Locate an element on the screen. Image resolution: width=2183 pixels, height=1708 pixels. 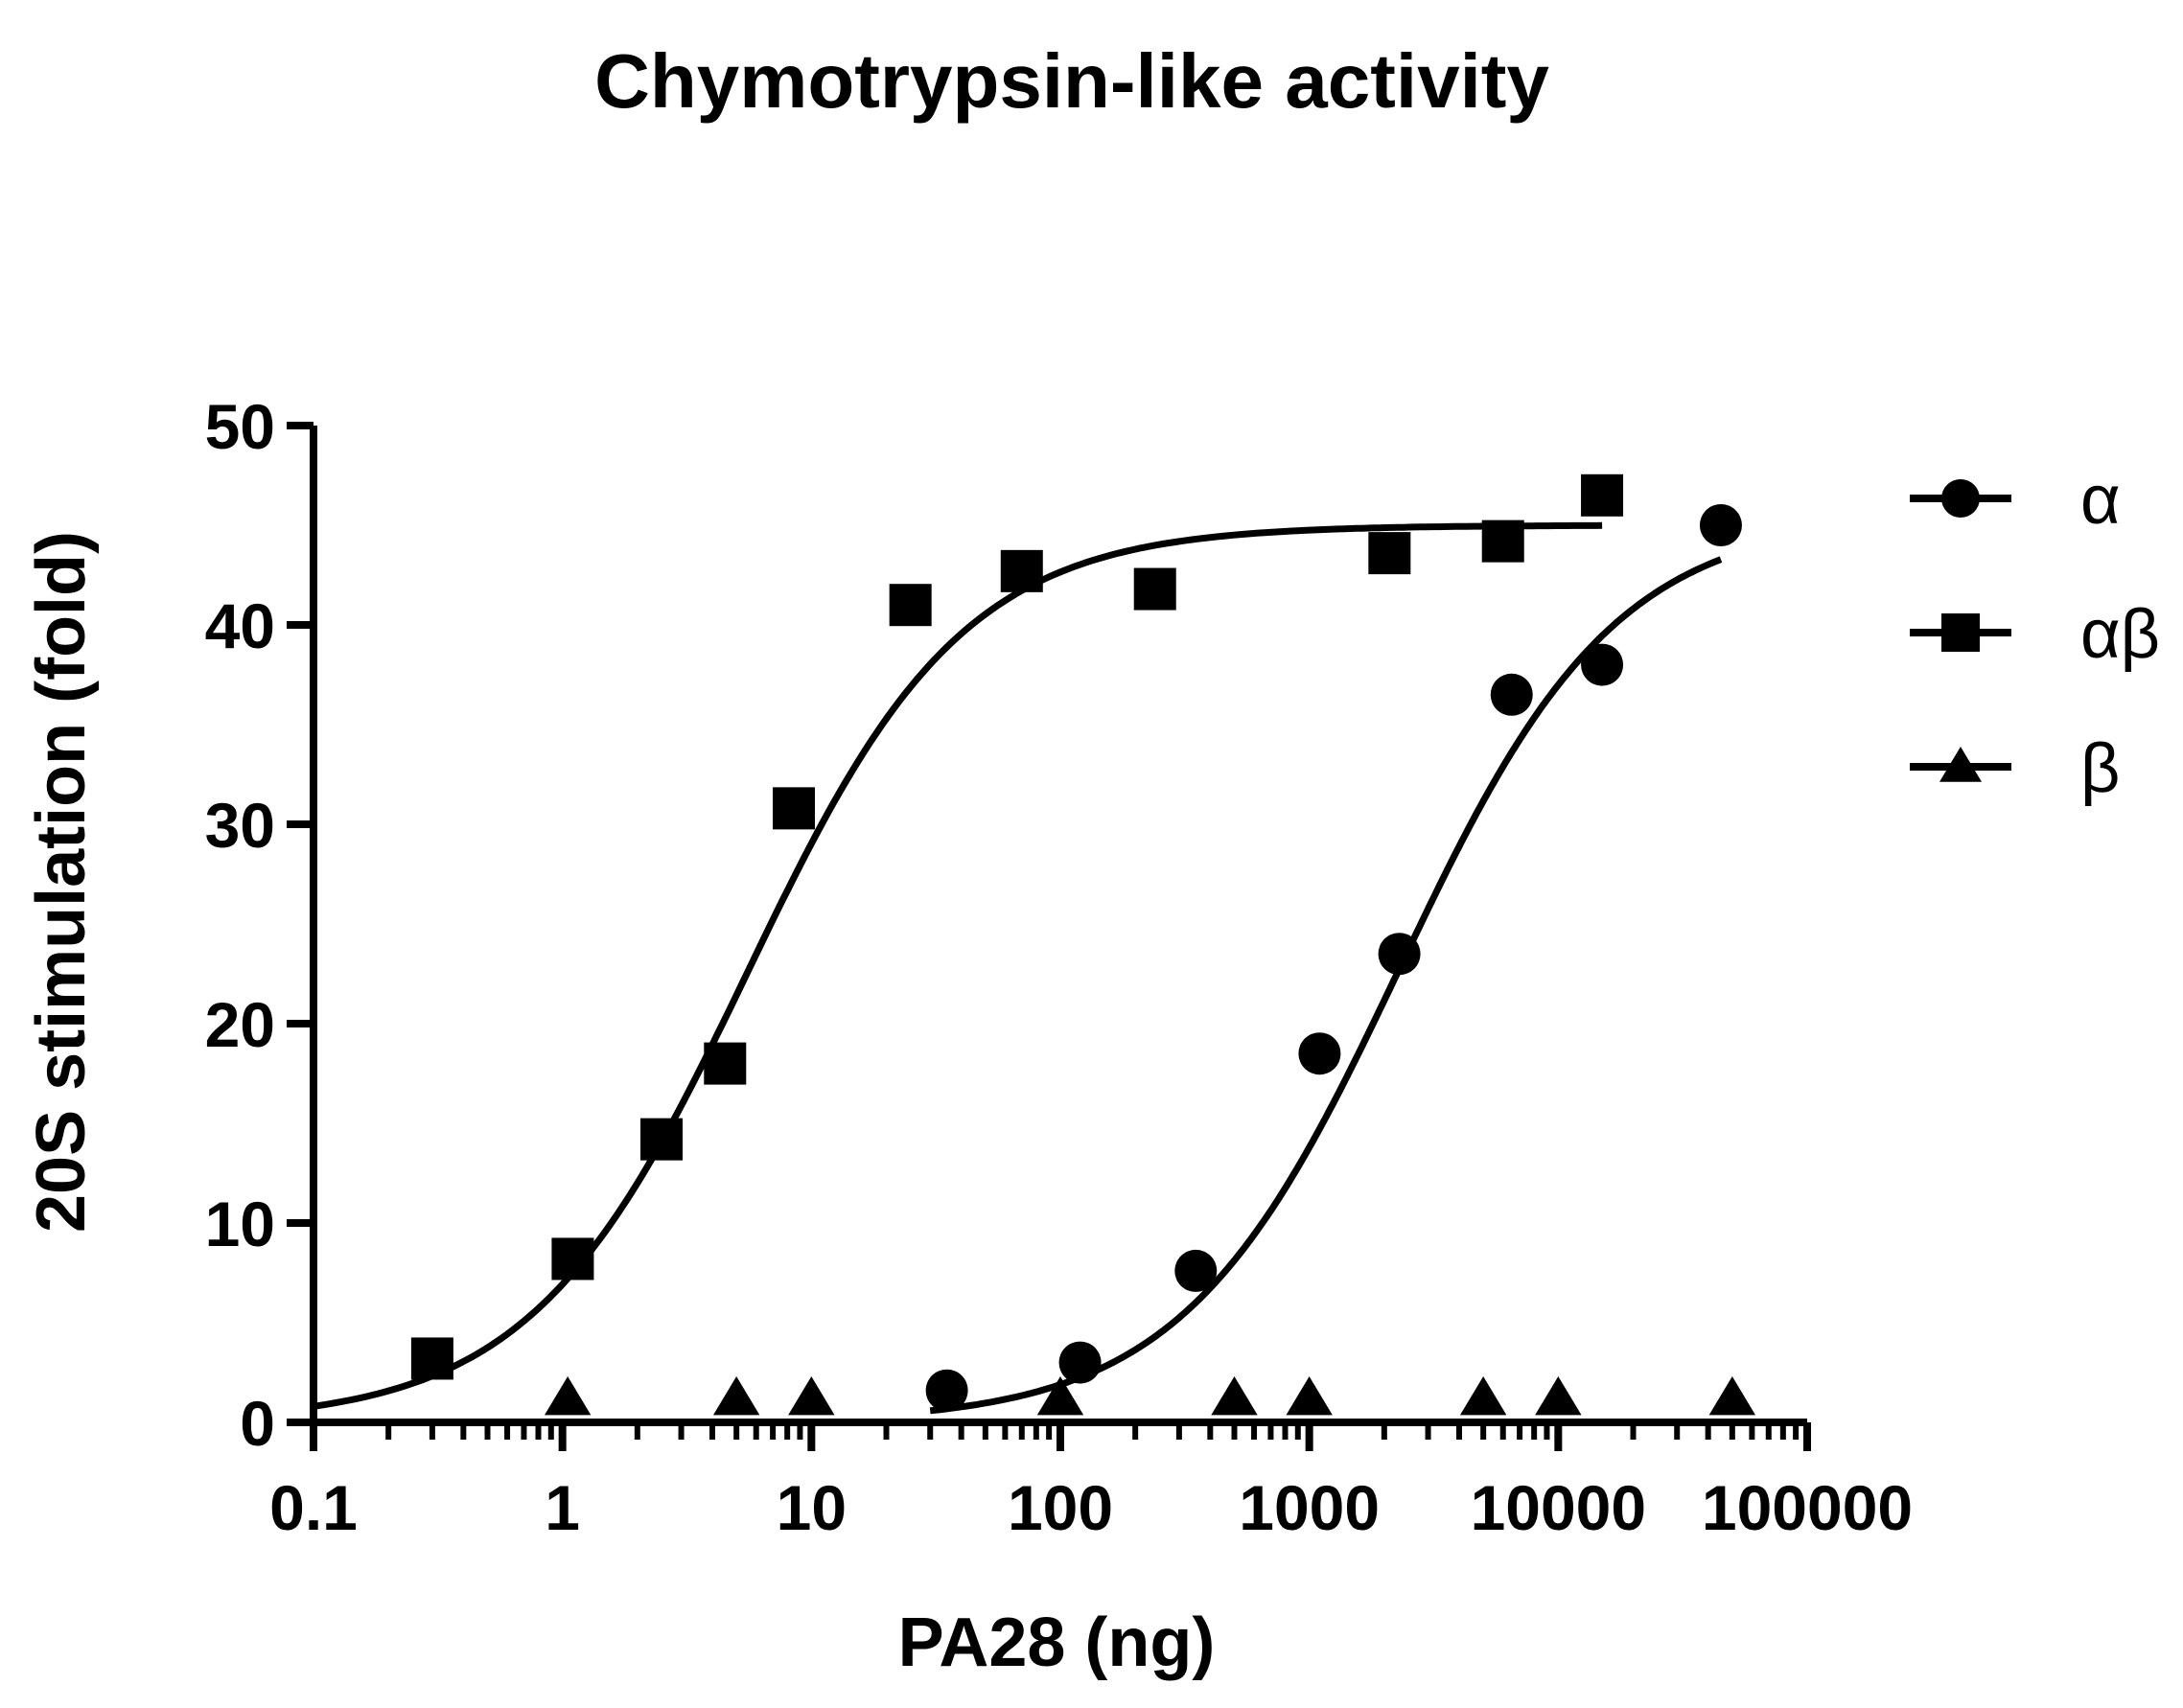
legend-label: α is located at coordinates (2101, 500).